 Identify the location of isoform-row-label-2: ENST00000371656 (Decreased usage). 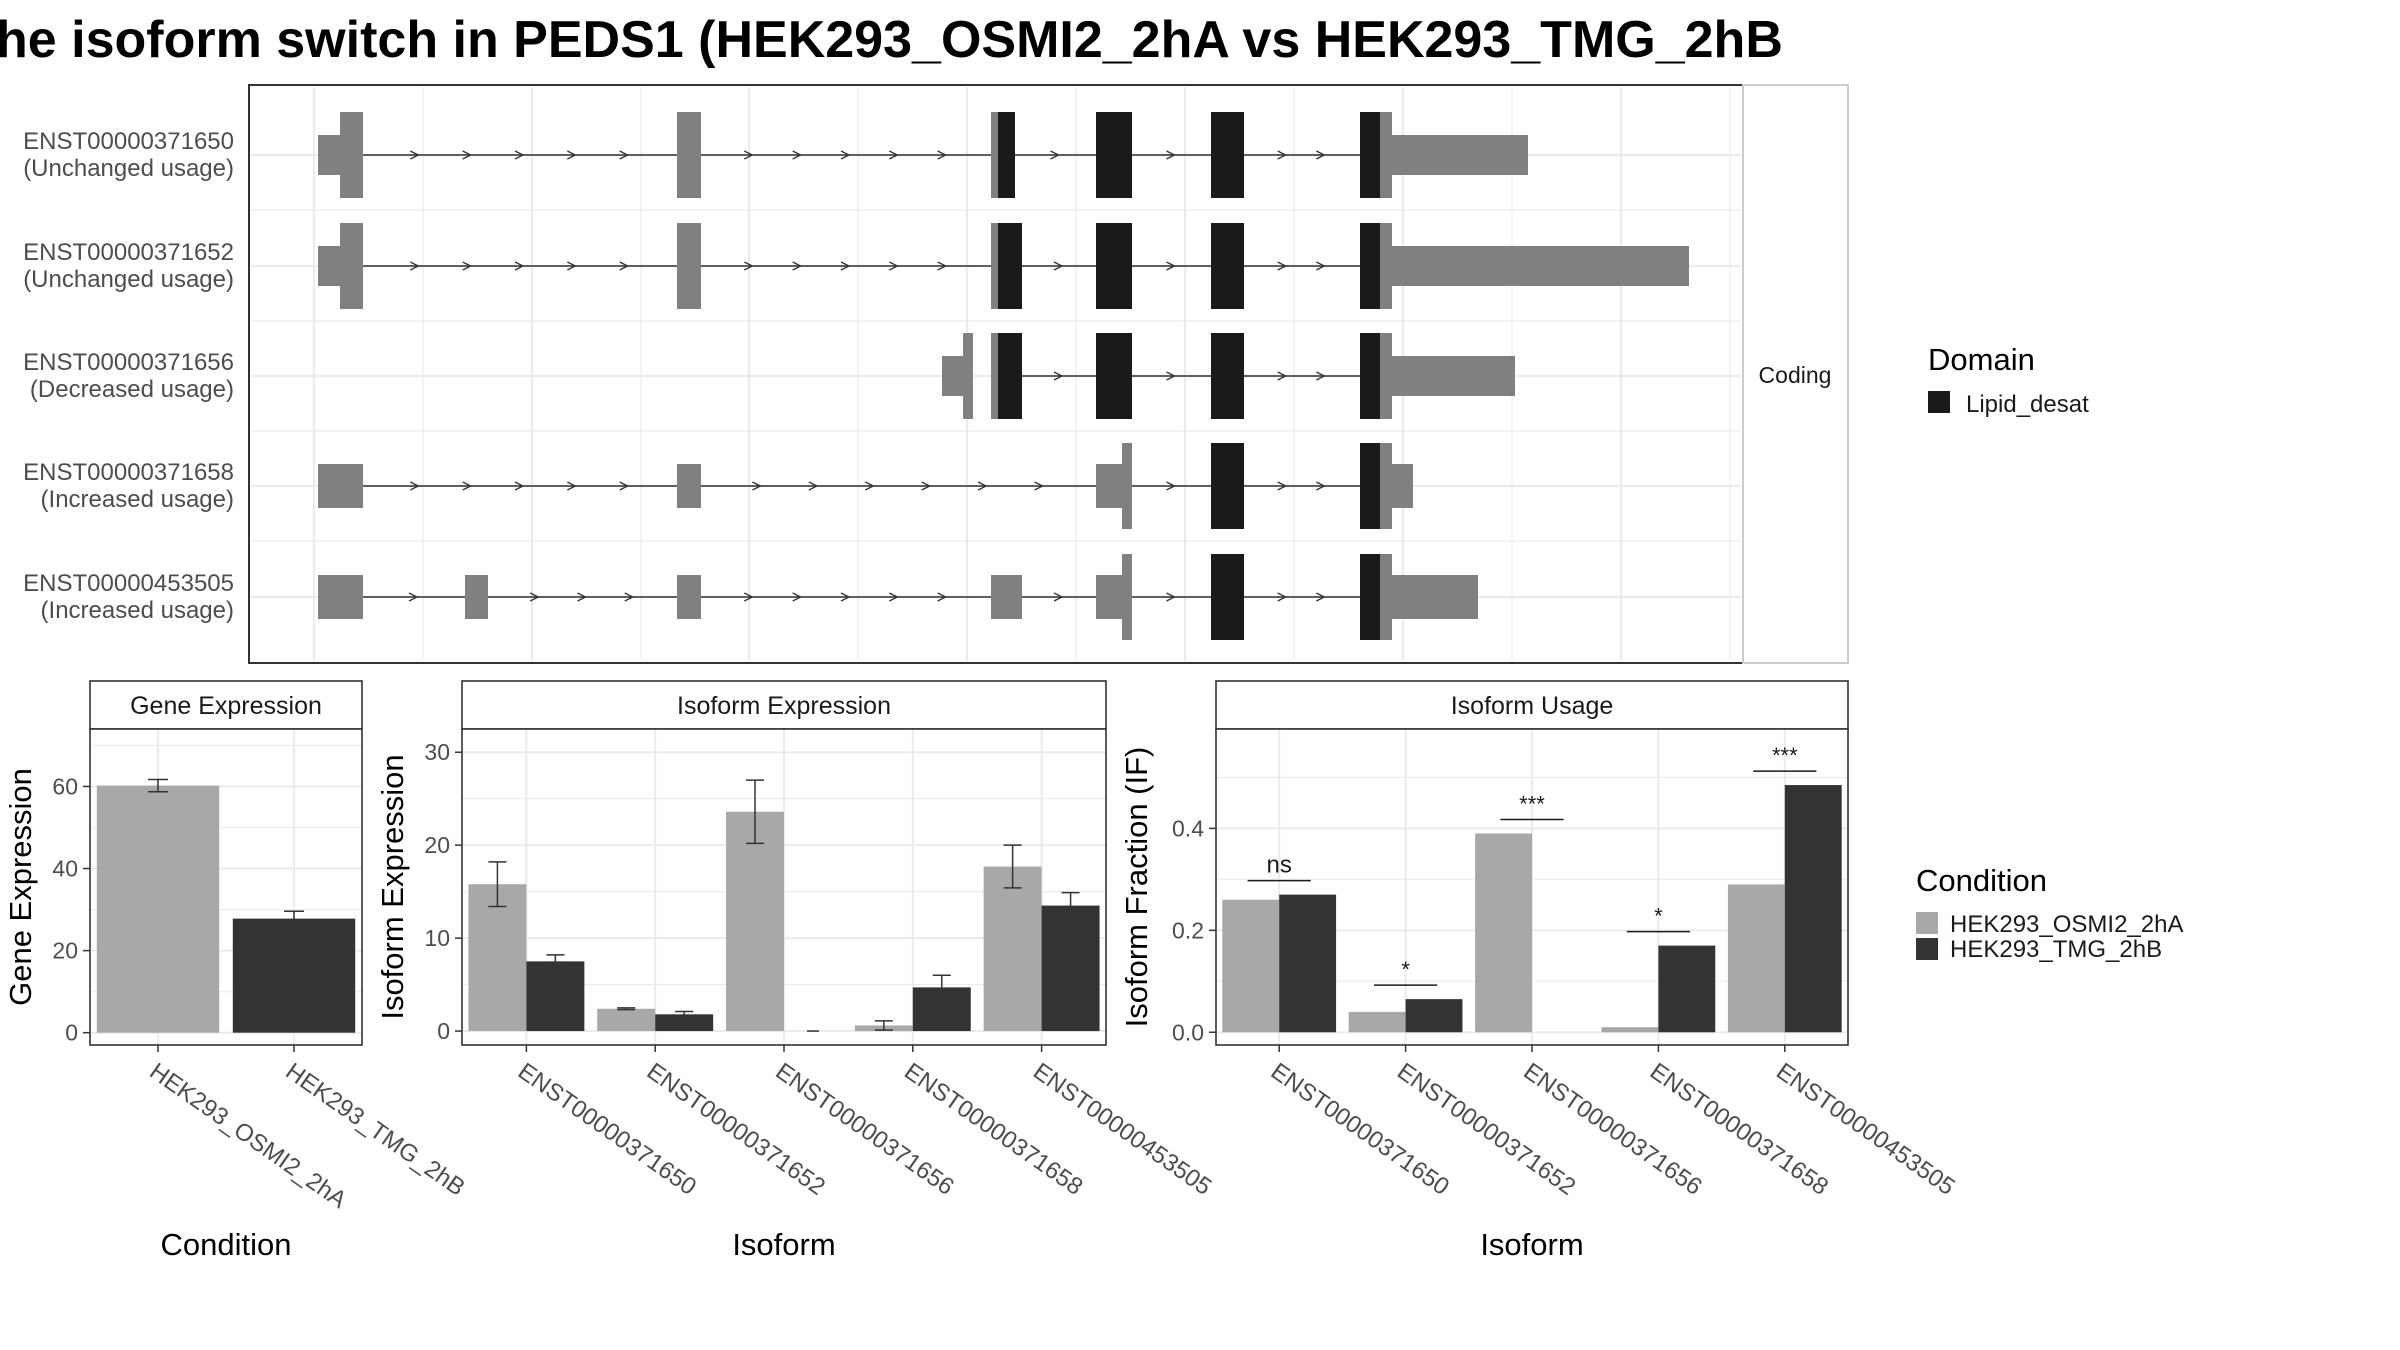
(128, 376).